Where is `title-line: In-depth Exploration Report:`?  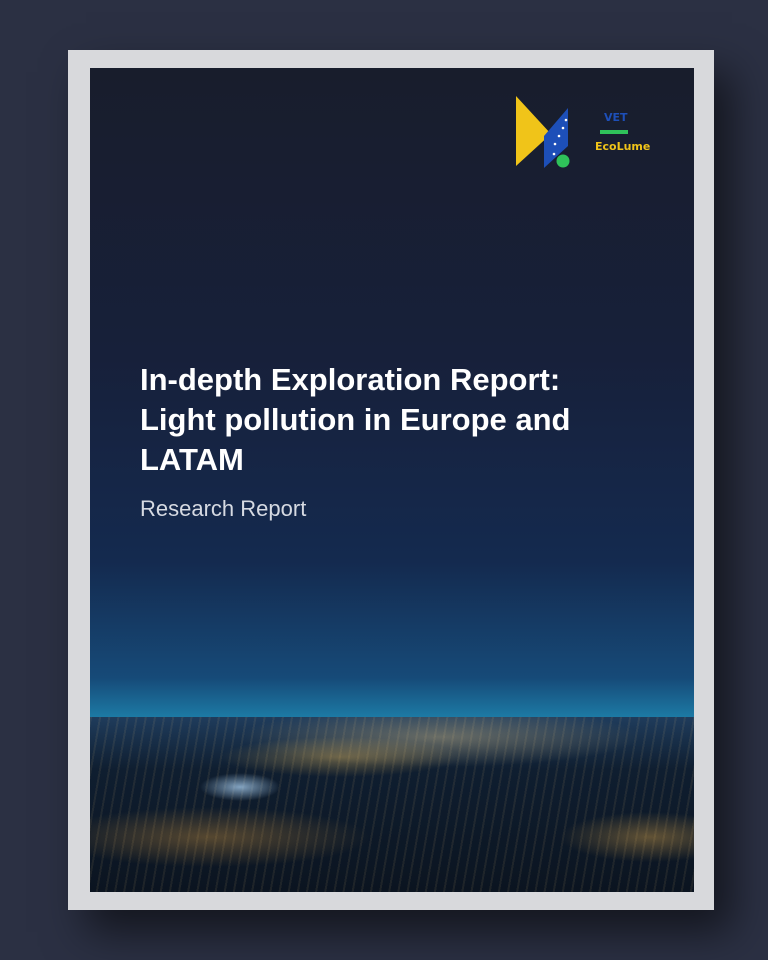 title-line: In-depth Exploration Report: is located at coordinates (350, 379).